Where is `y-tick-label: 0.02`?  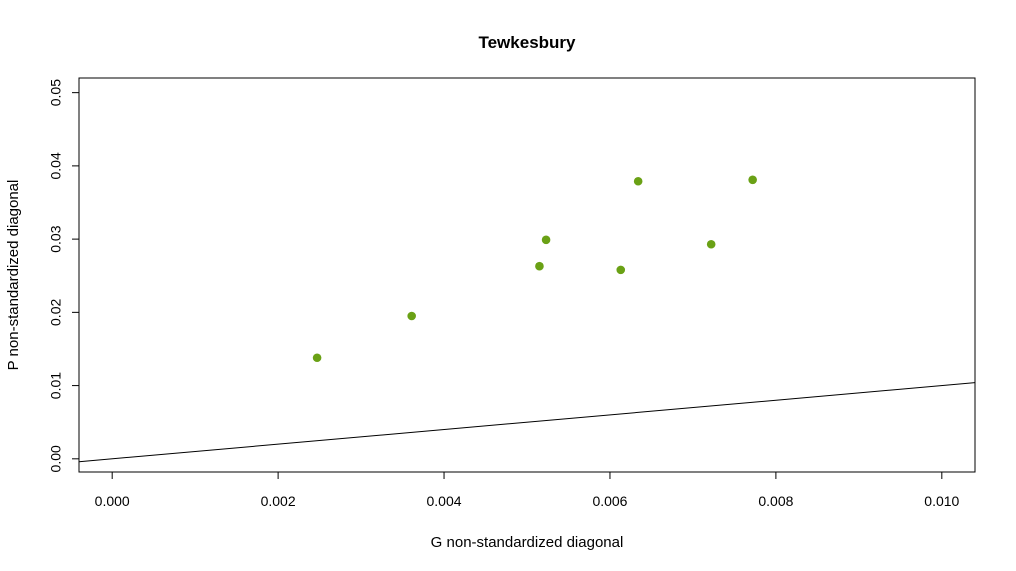
y-tick-label: 0.02 is located at coordinates (56, 312).